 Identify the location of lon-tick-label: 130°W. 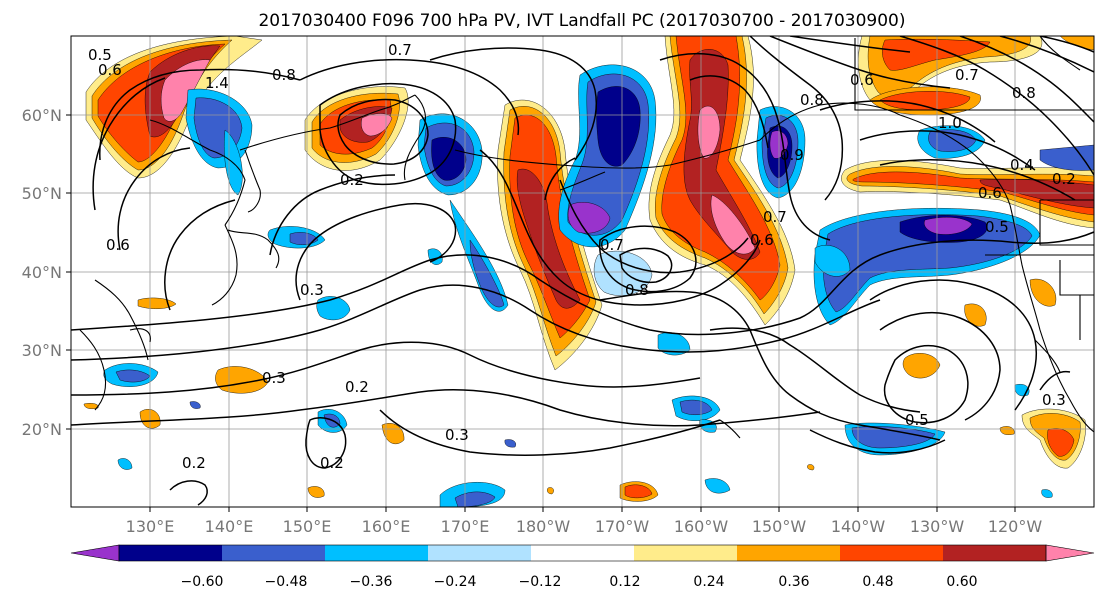
(937, 526).